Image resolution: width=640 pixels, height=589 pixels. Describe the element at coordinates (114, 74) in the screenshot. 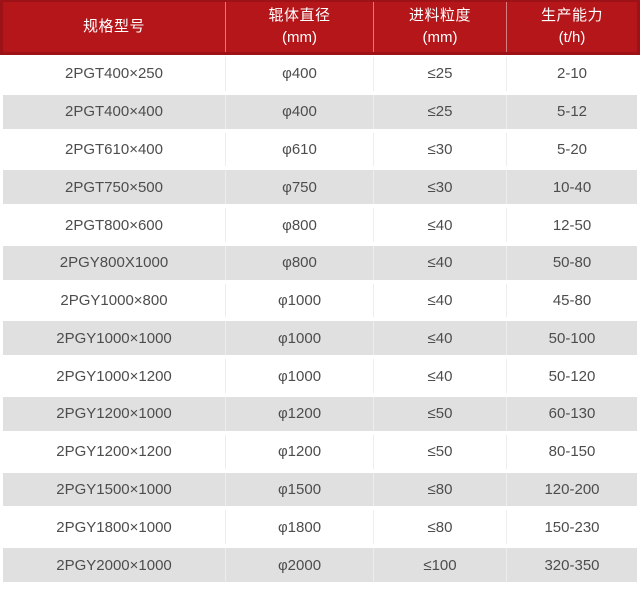

I see `table-cell: 2PGT400×250` at that location.